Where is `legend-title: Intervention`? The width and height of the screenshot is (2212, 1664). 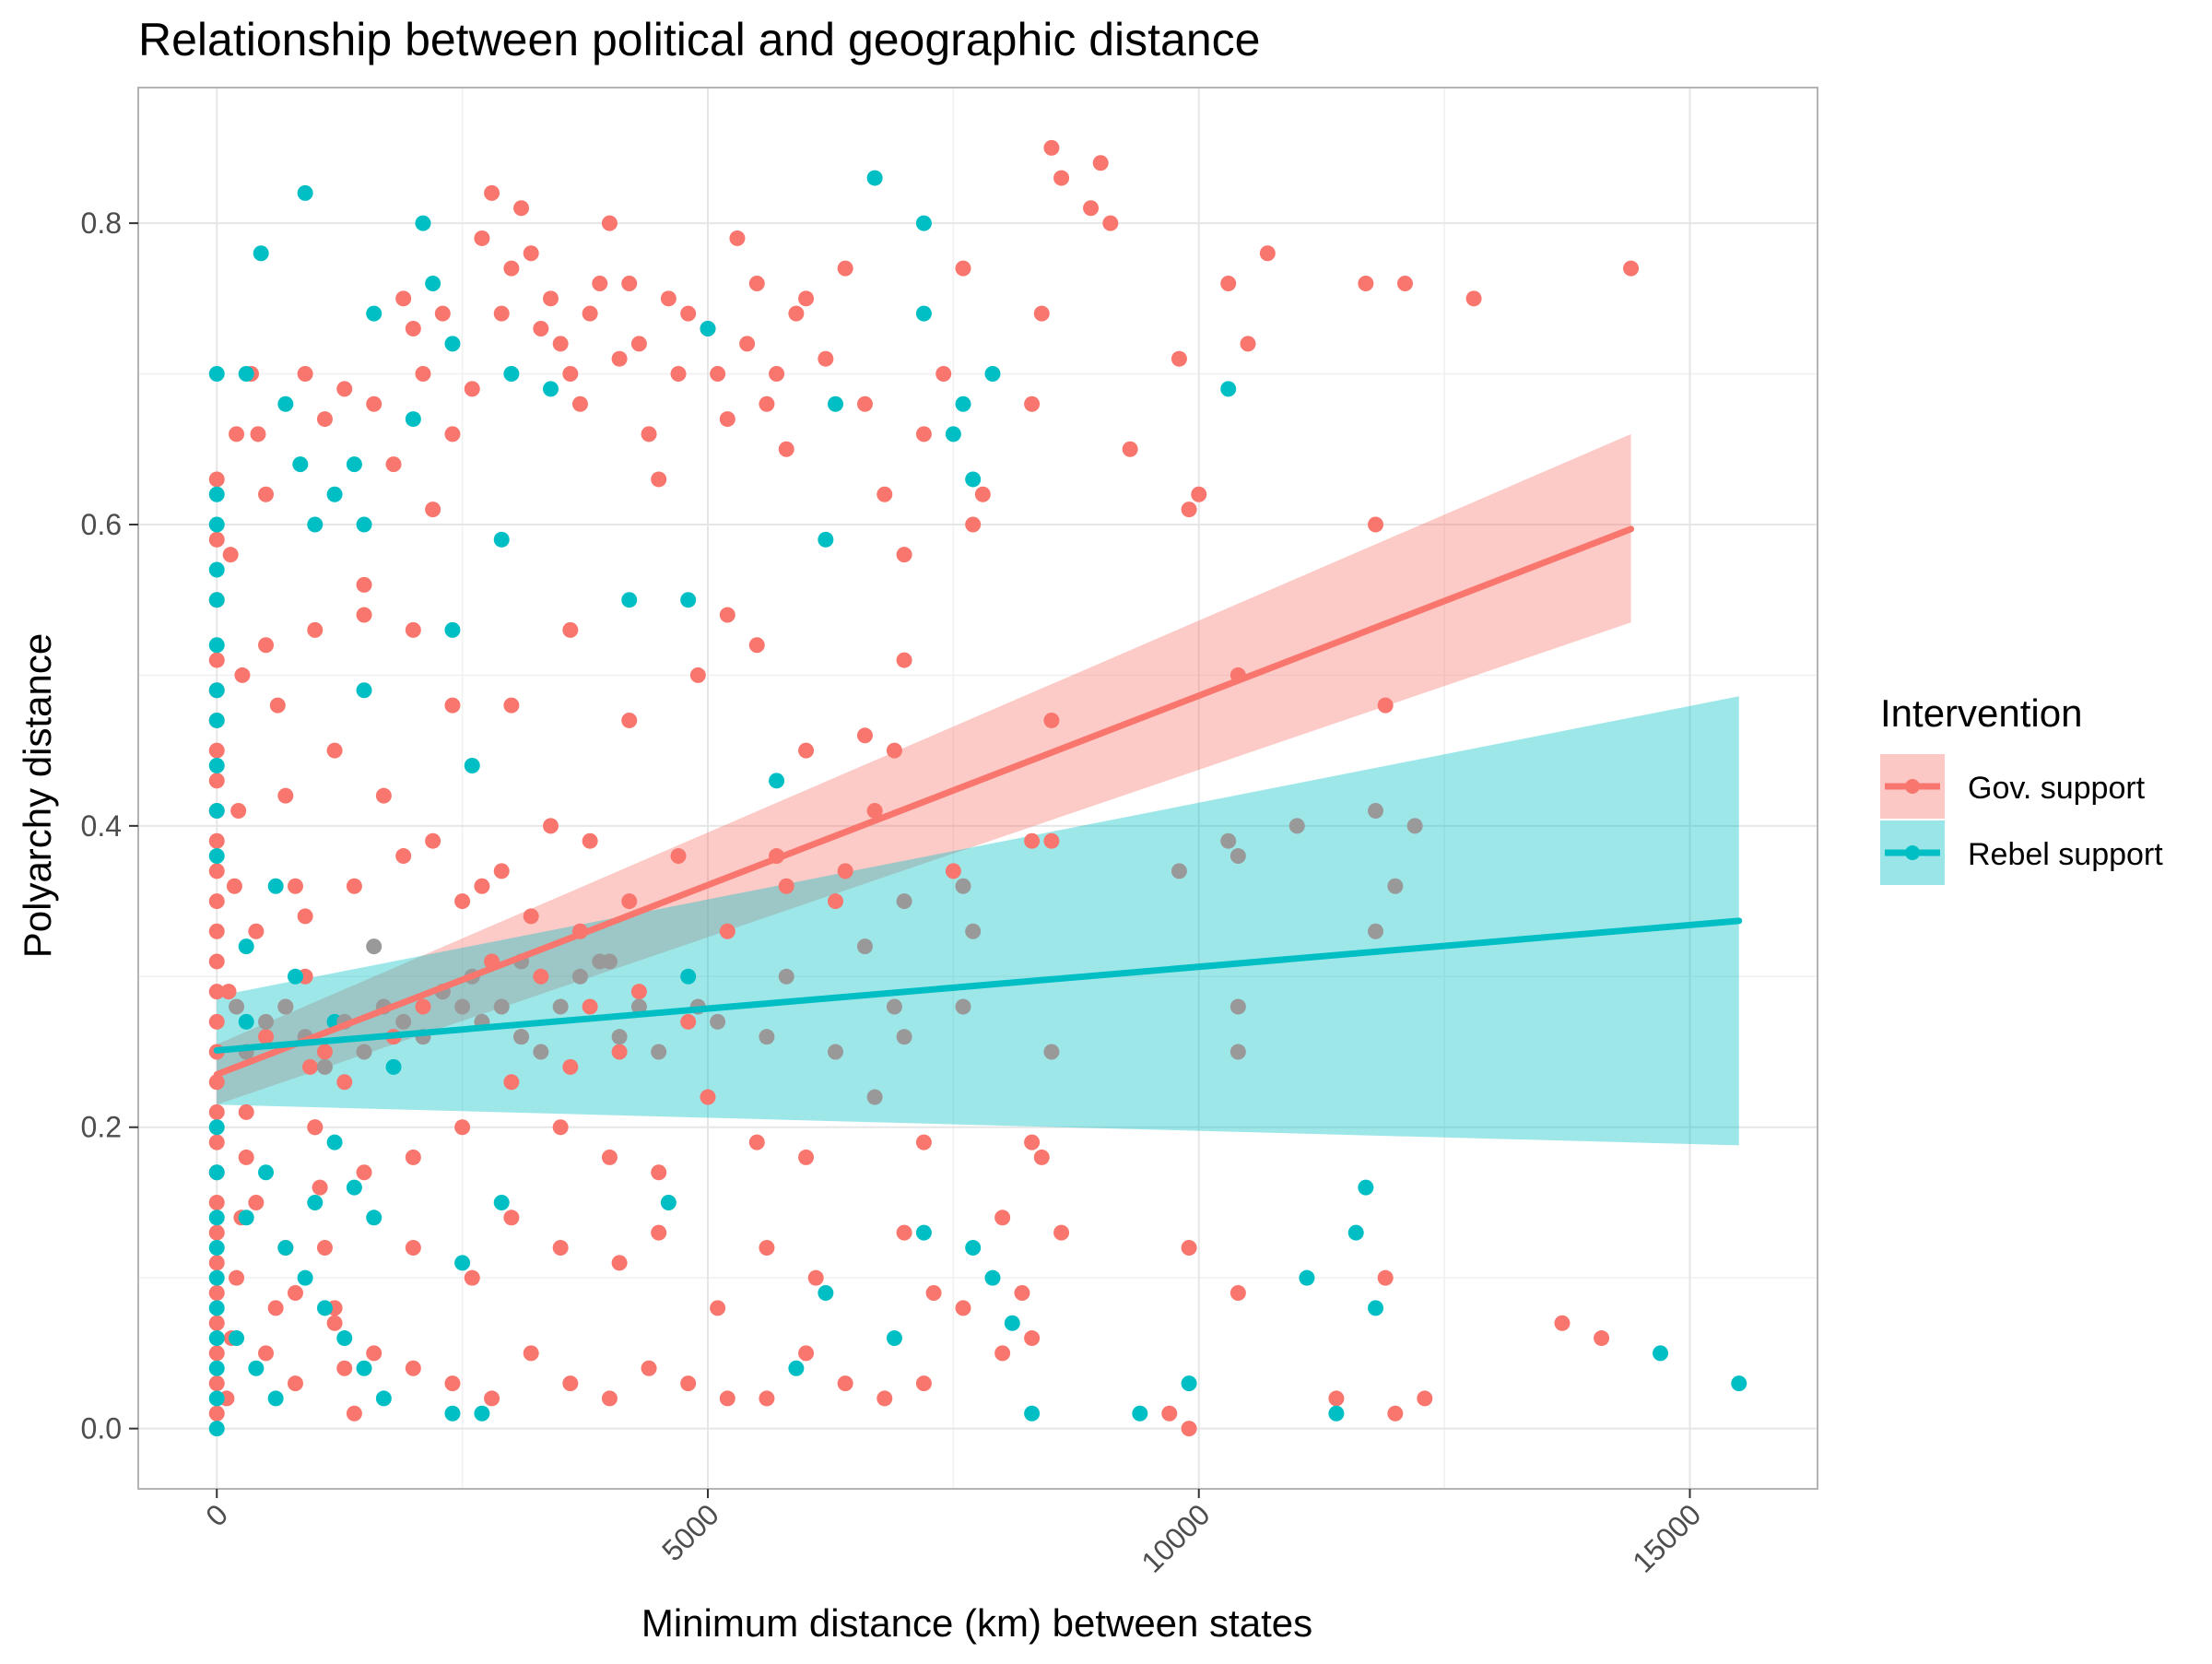 legend-title: Intervention is located at coordinates (1981, 713).